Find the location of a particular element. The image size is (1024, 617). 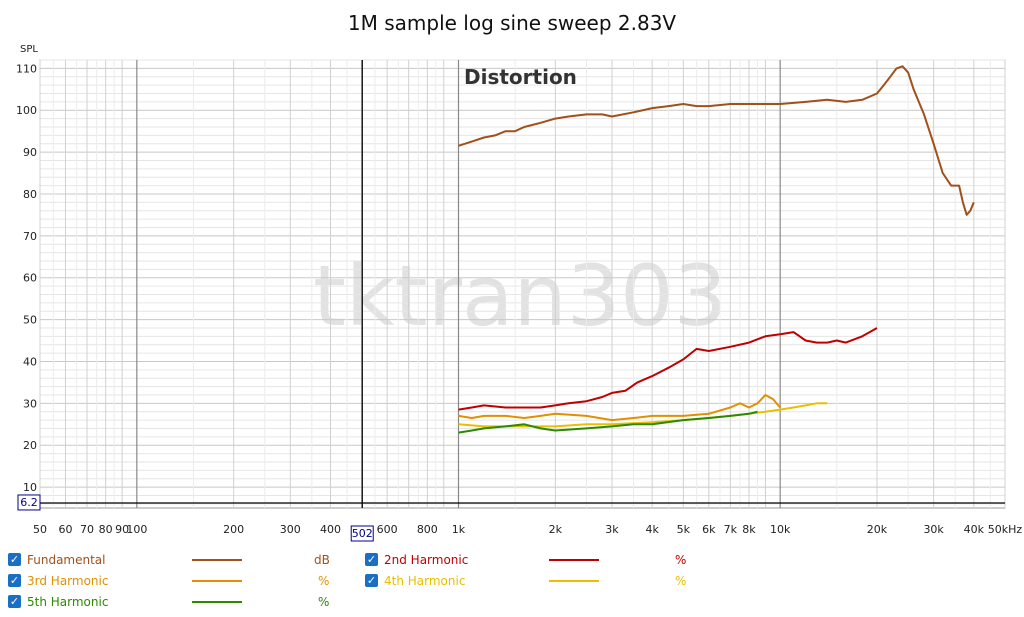

legend-checkbox-5th-harmonic: ✓ is located at coordinates (14, 601).